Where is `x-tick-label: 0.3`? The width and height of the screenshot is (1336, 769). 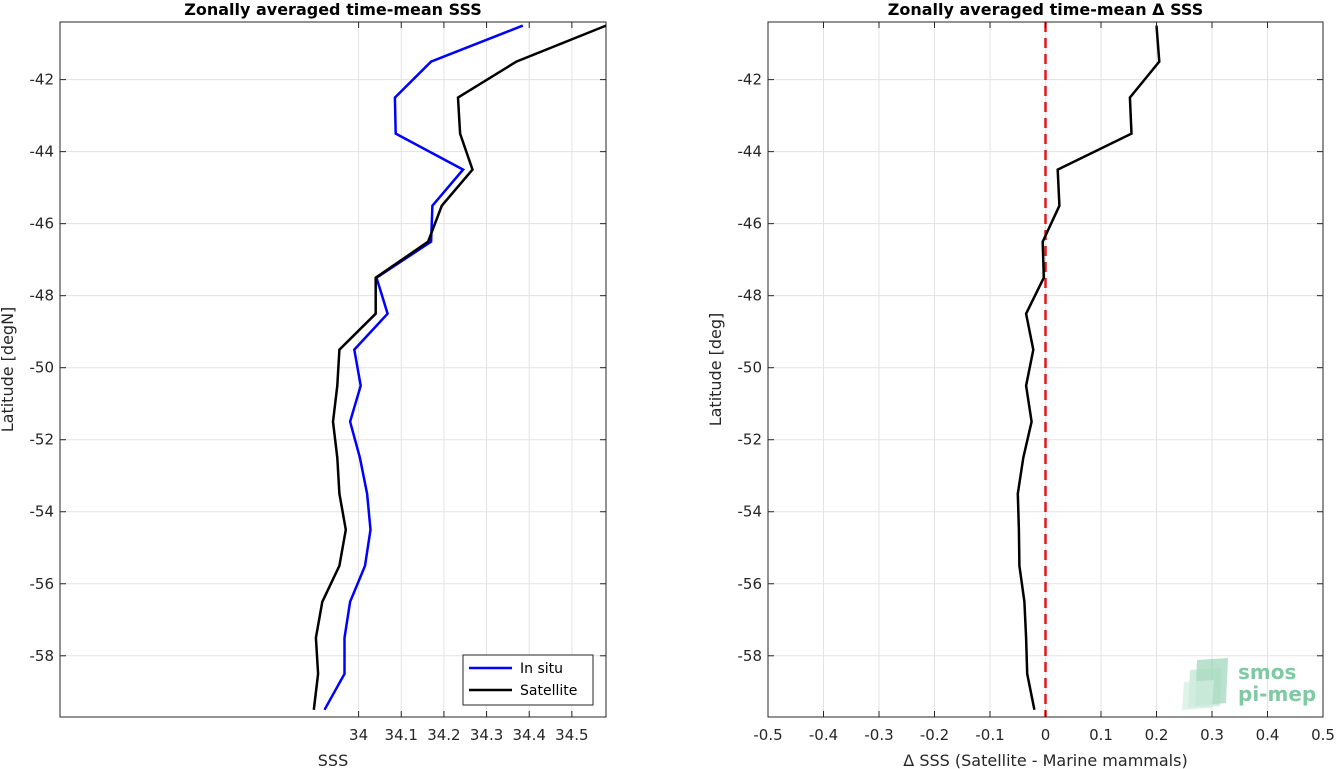 x-tick-label: 0.3 is located at coordinates (1212, 735).